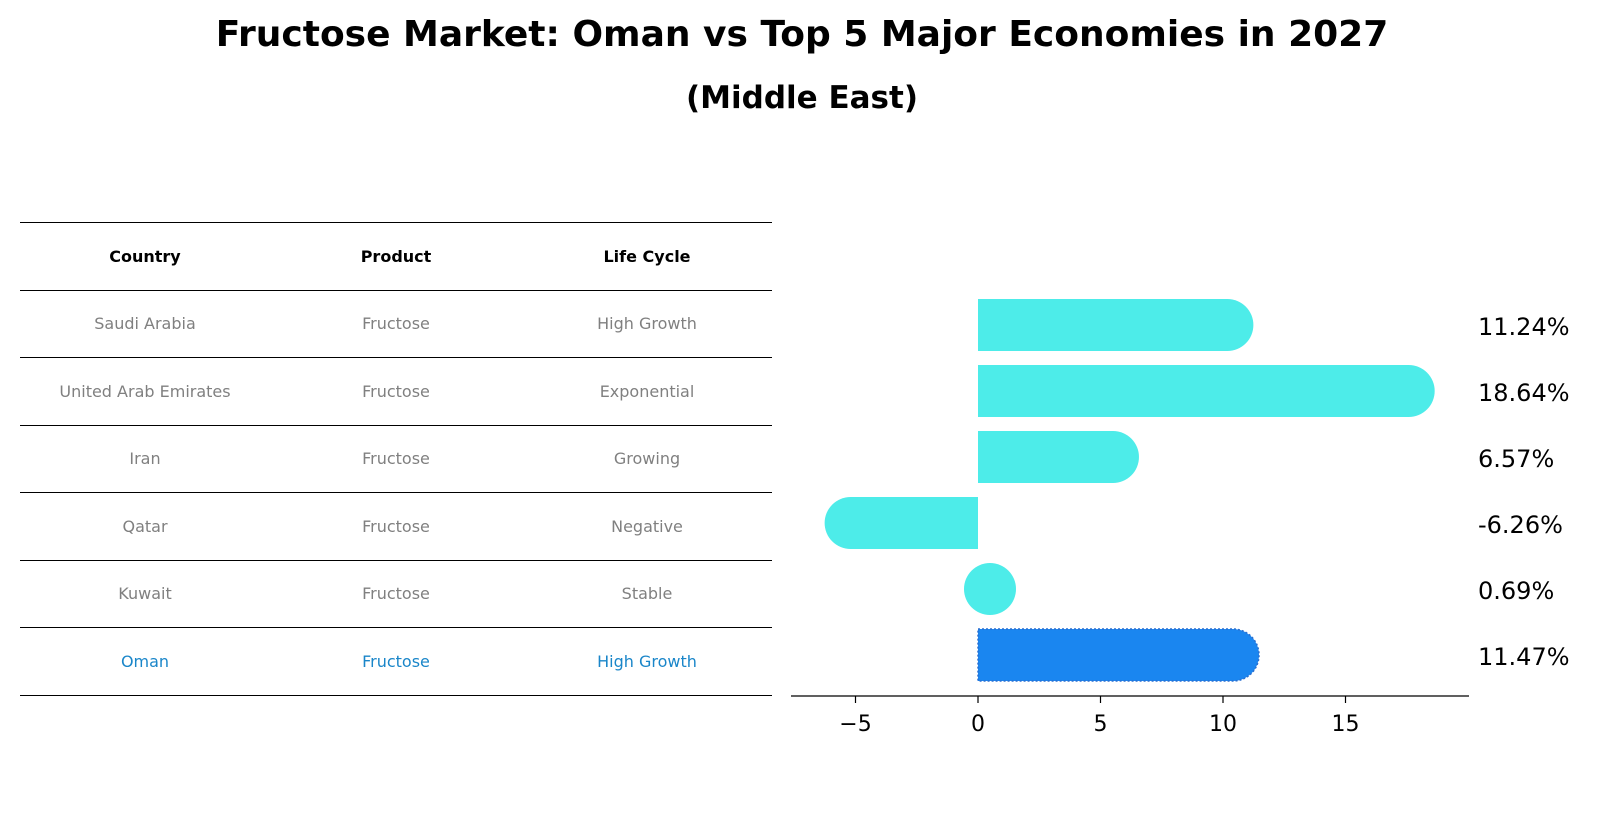 This screenshot has width=1604, height=823. What do you see at coordinates (1223, 724) in the screenshot?
I see `x-tick-label: 10` at bounding box center [1223, 724].